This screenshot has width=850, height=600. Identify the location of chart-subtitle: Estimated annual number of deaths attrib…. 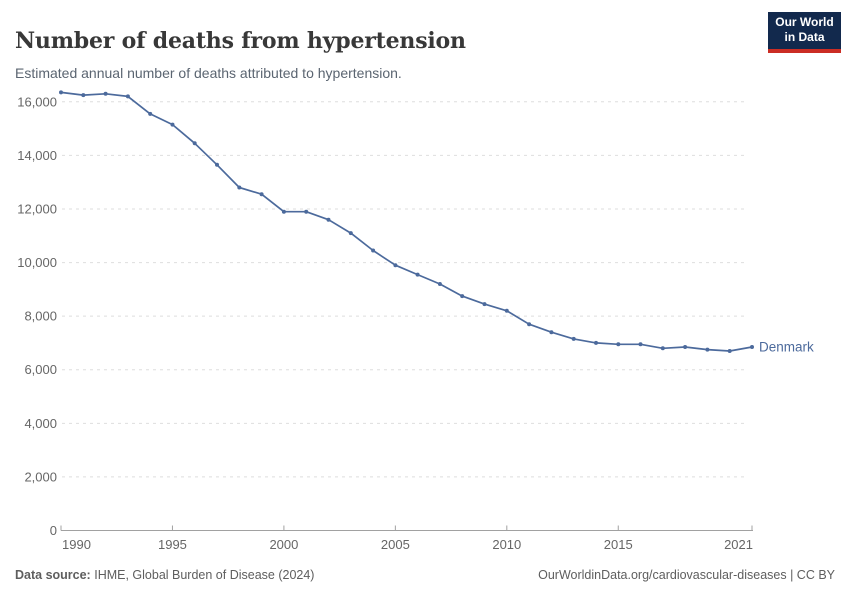
(208, 73).